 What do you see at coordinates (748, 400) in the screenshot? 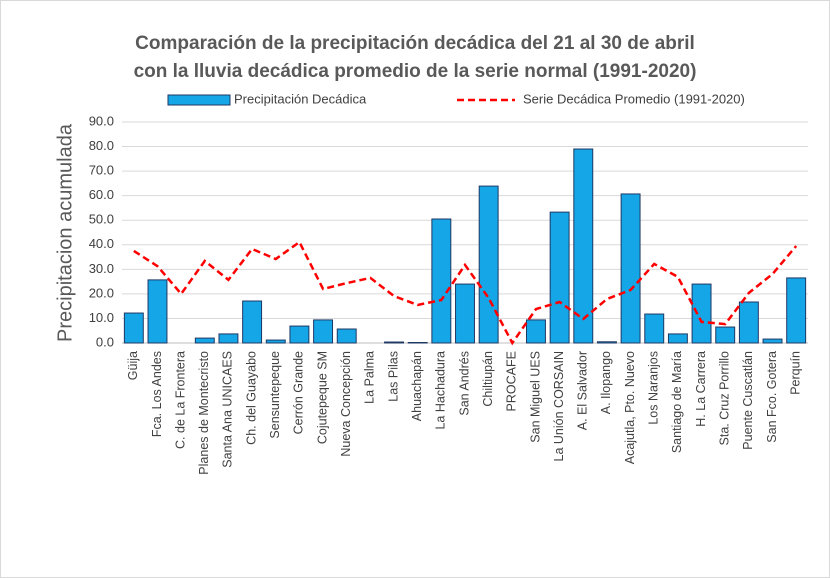
I see `x-tick-label: Puente Cuscatlán` at bounding box center [748, 400].